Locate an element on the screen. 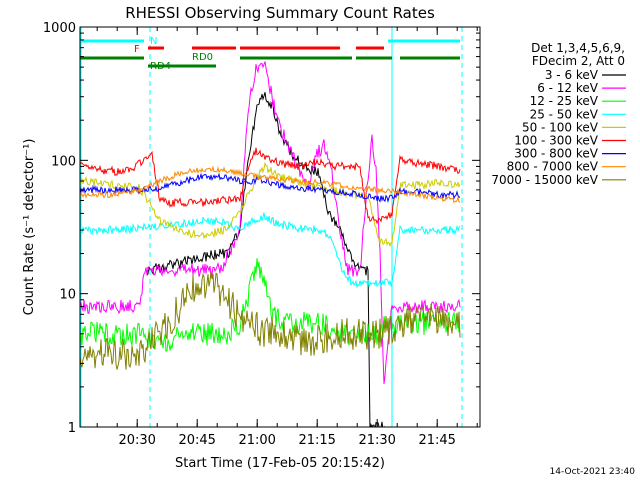 This screenshot has height=480, width=640. legend-label-3: 12 - 25 keV is located at coordinates (564, 101).